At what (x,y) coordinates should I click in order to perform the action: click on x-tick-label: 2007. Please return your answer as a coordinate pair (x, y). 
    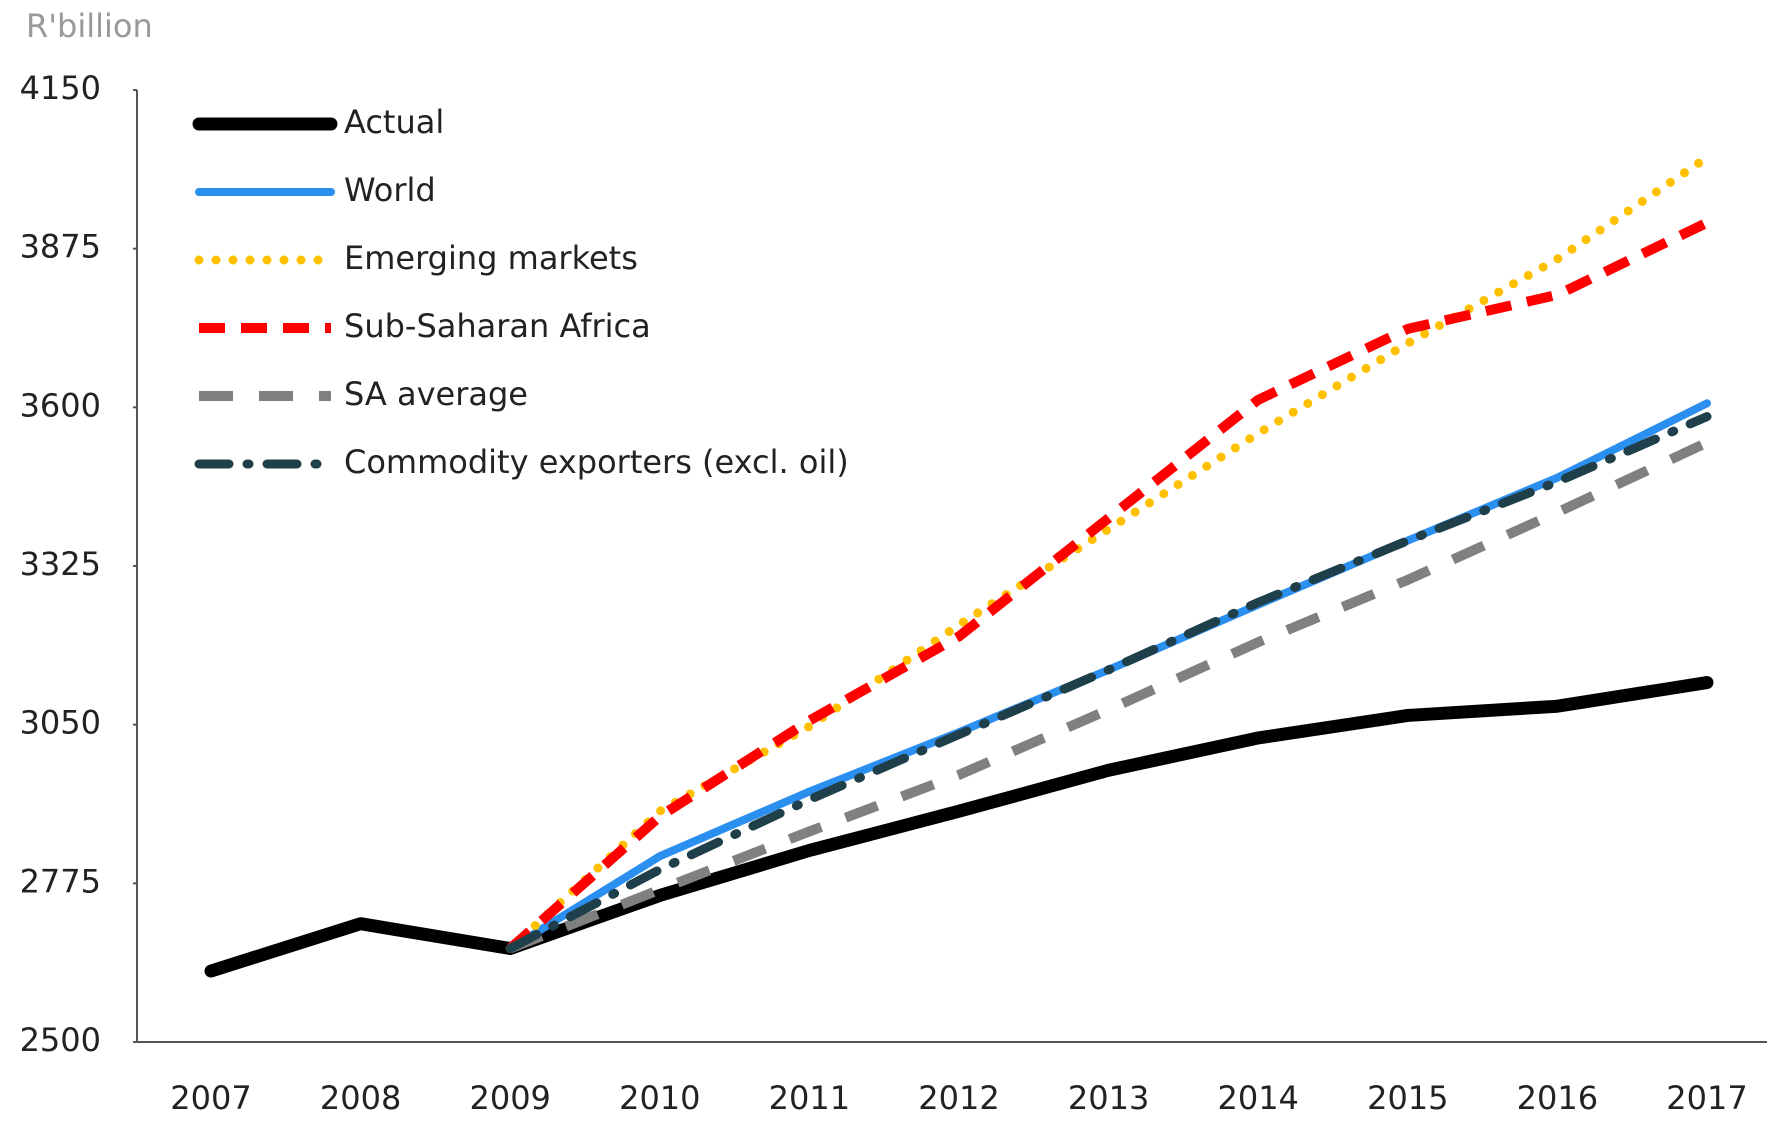
    Looking at the image, I should click on (210, 1098).